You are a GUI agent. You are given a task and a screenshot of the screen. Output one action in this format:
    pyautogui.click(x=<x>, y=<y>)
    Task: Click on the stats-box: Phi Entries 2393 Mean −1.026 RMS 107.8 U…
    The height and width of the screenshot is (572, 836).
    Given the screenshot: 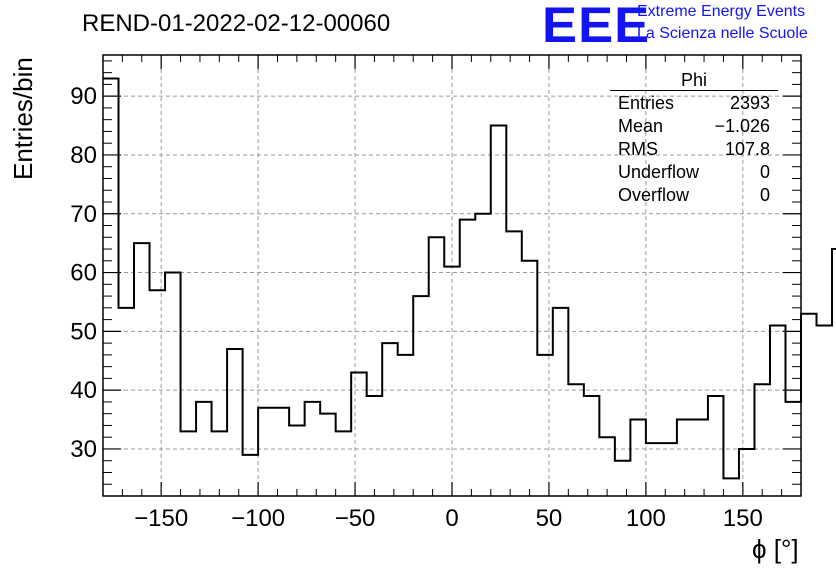 What is the action you would take?
    pyautogui.click(x=694, y=138)
    